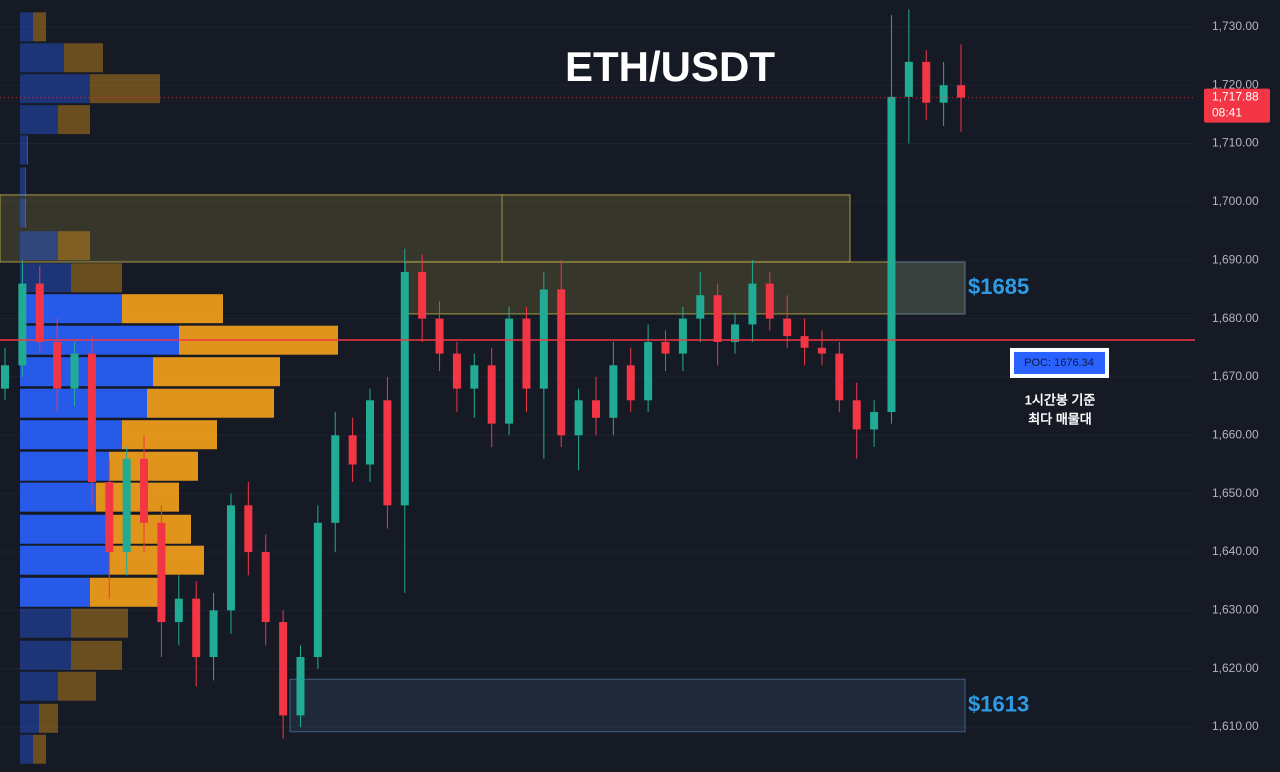  I want to click on annotation: 1시간봉 기준, so click(1060, 399).